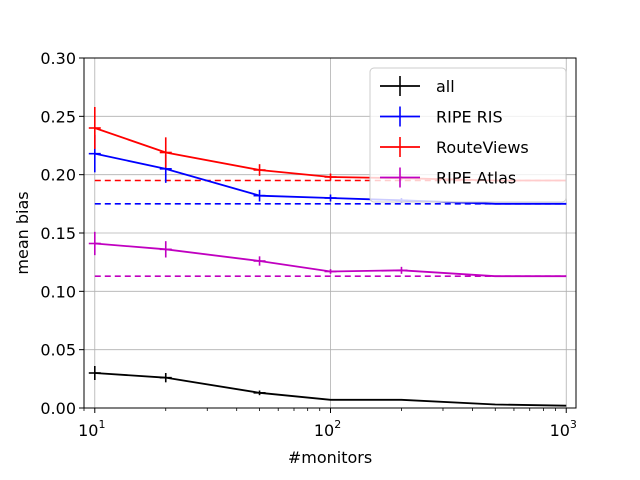 This screenshot has height=480, width=640. I want to click on legend-label: RIPE RIS, so click(469, 117).